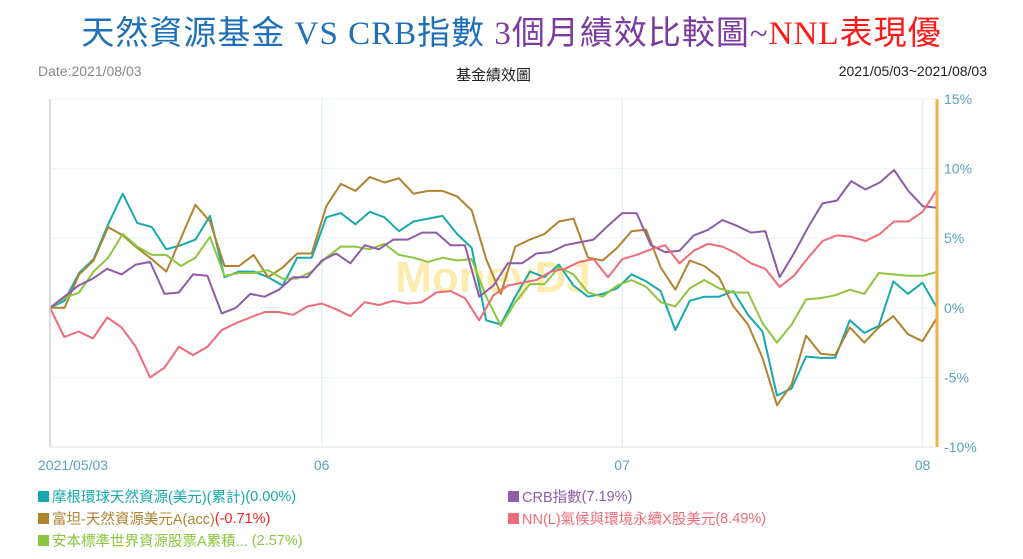  I want to click on x-tick-label: 2021/05/03, so click(73, 465).